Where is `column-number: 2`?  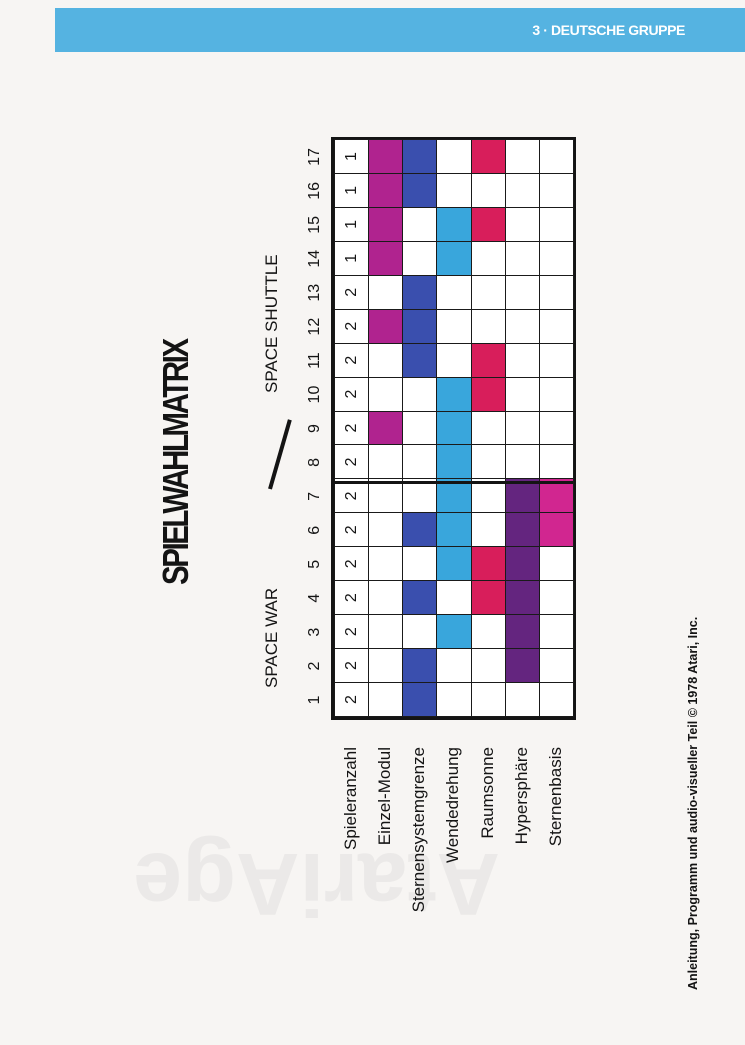
column-number: 2 is located at coordinates (314, 666).